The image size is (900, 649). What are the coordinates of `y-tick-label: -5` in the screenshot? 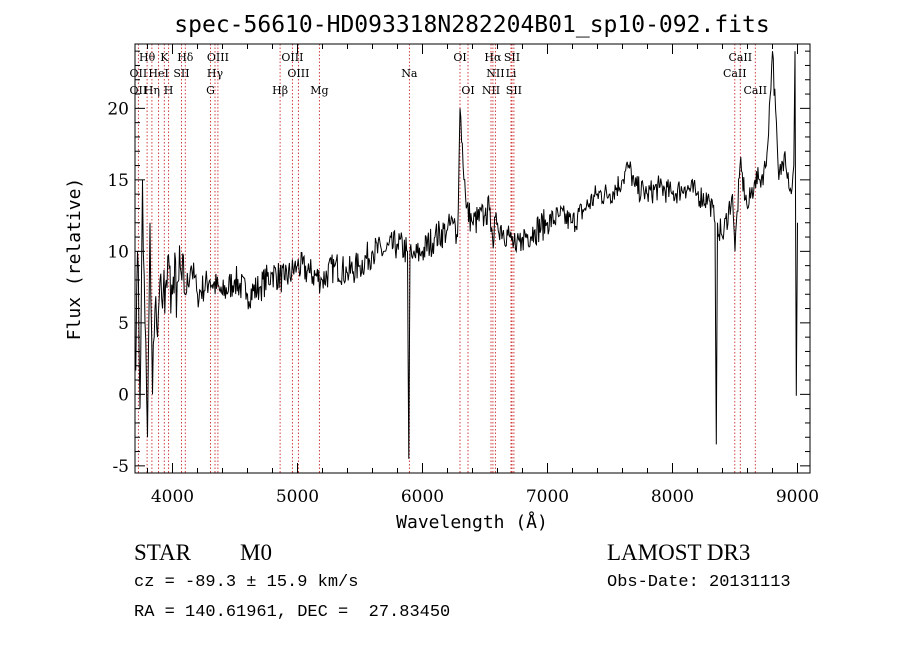 It's located at (120, 467).